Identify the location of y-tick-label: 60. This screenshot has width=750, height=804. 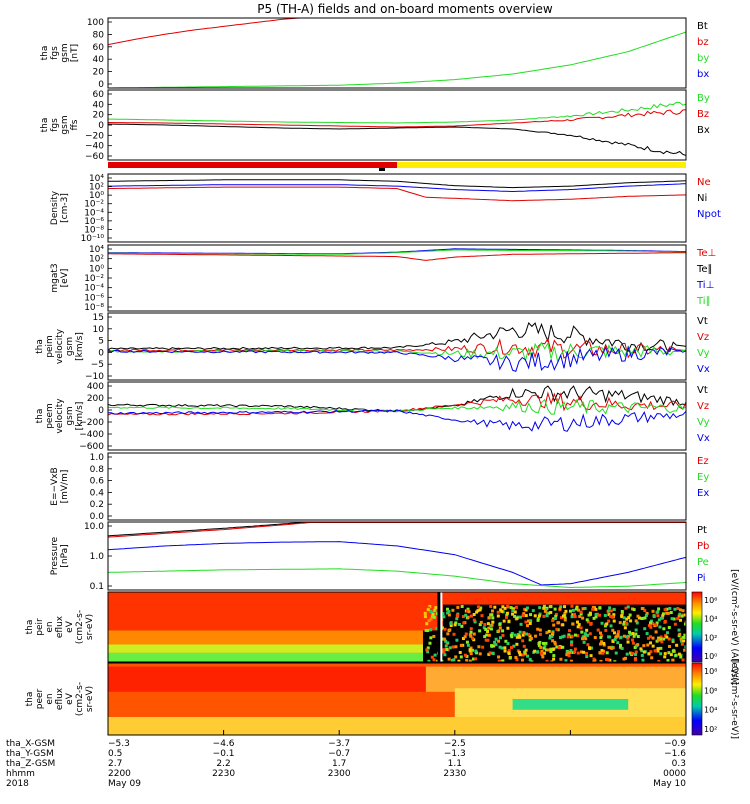
(99, 95).